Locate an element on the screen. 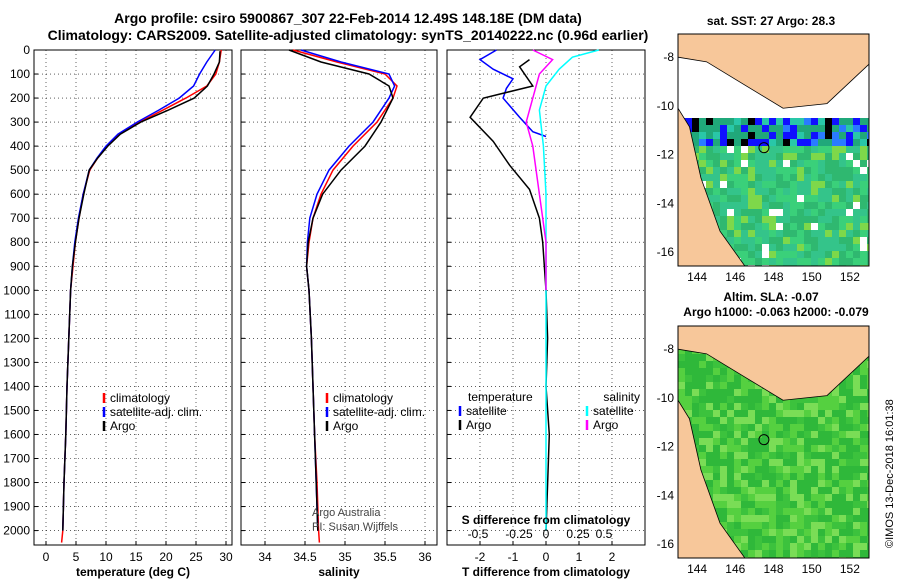 This screenshot has height=580, width=900. y-tick-label: 1300 is located at coordinates (16, 362).